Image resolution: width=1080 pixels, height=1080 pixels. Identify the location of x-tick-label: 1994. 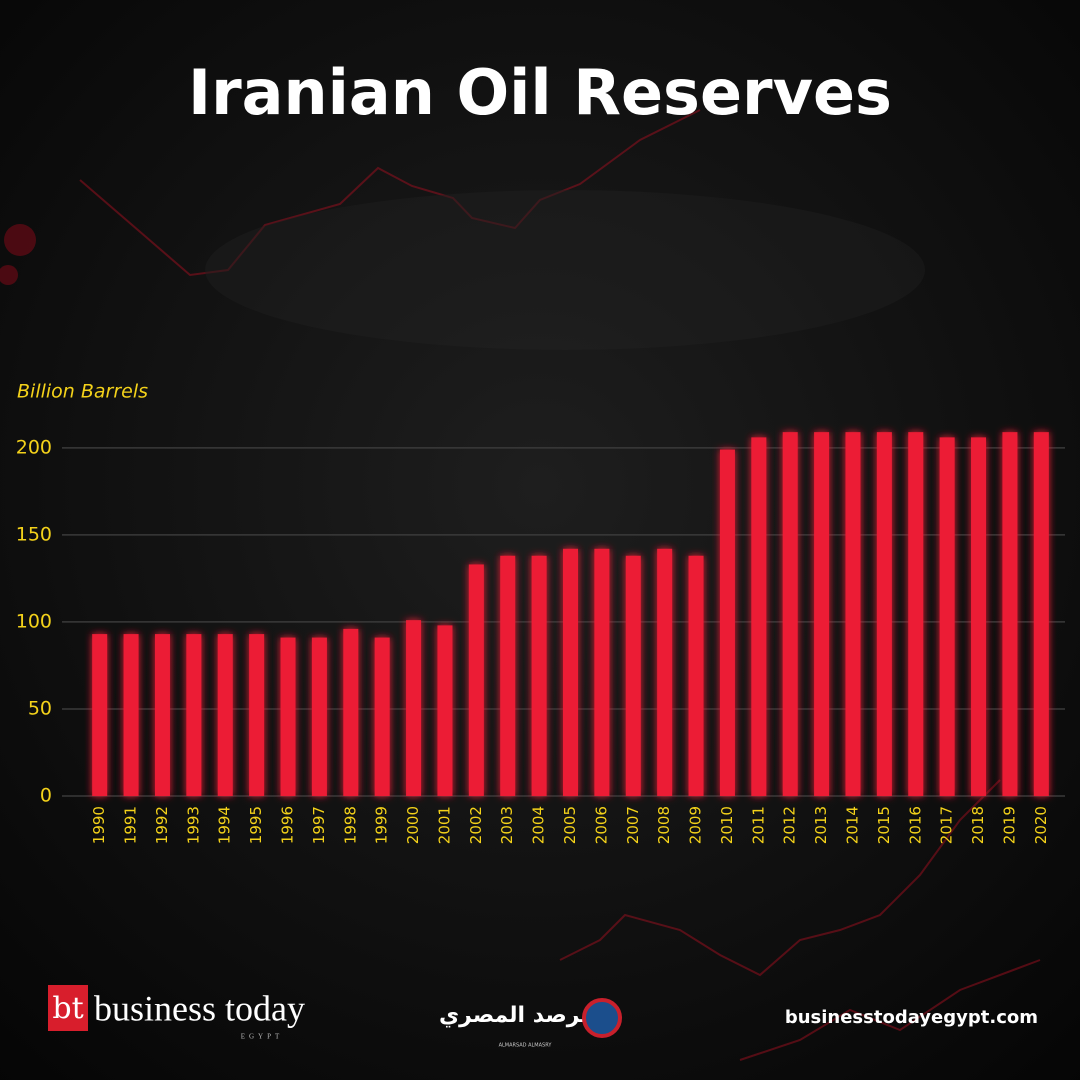
(225, 825).